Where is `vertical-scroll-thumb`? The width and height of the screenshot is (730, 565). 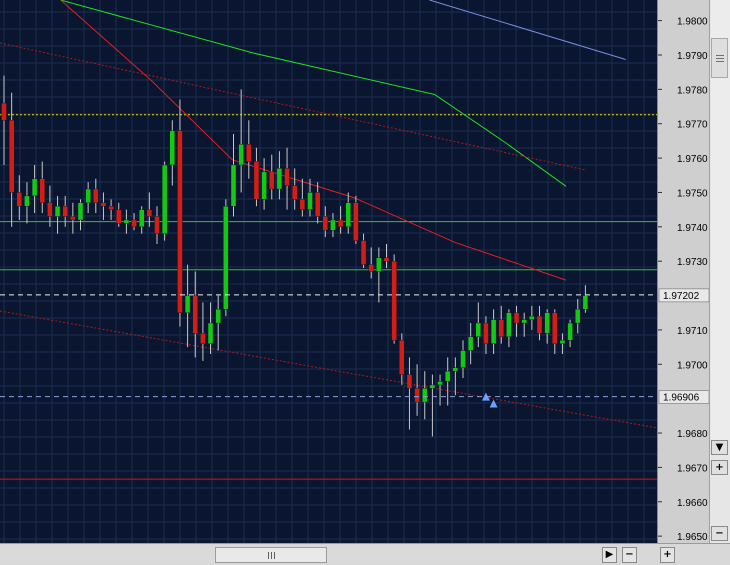
vertical-scroll-thumb is located at coordinates (719, 58).